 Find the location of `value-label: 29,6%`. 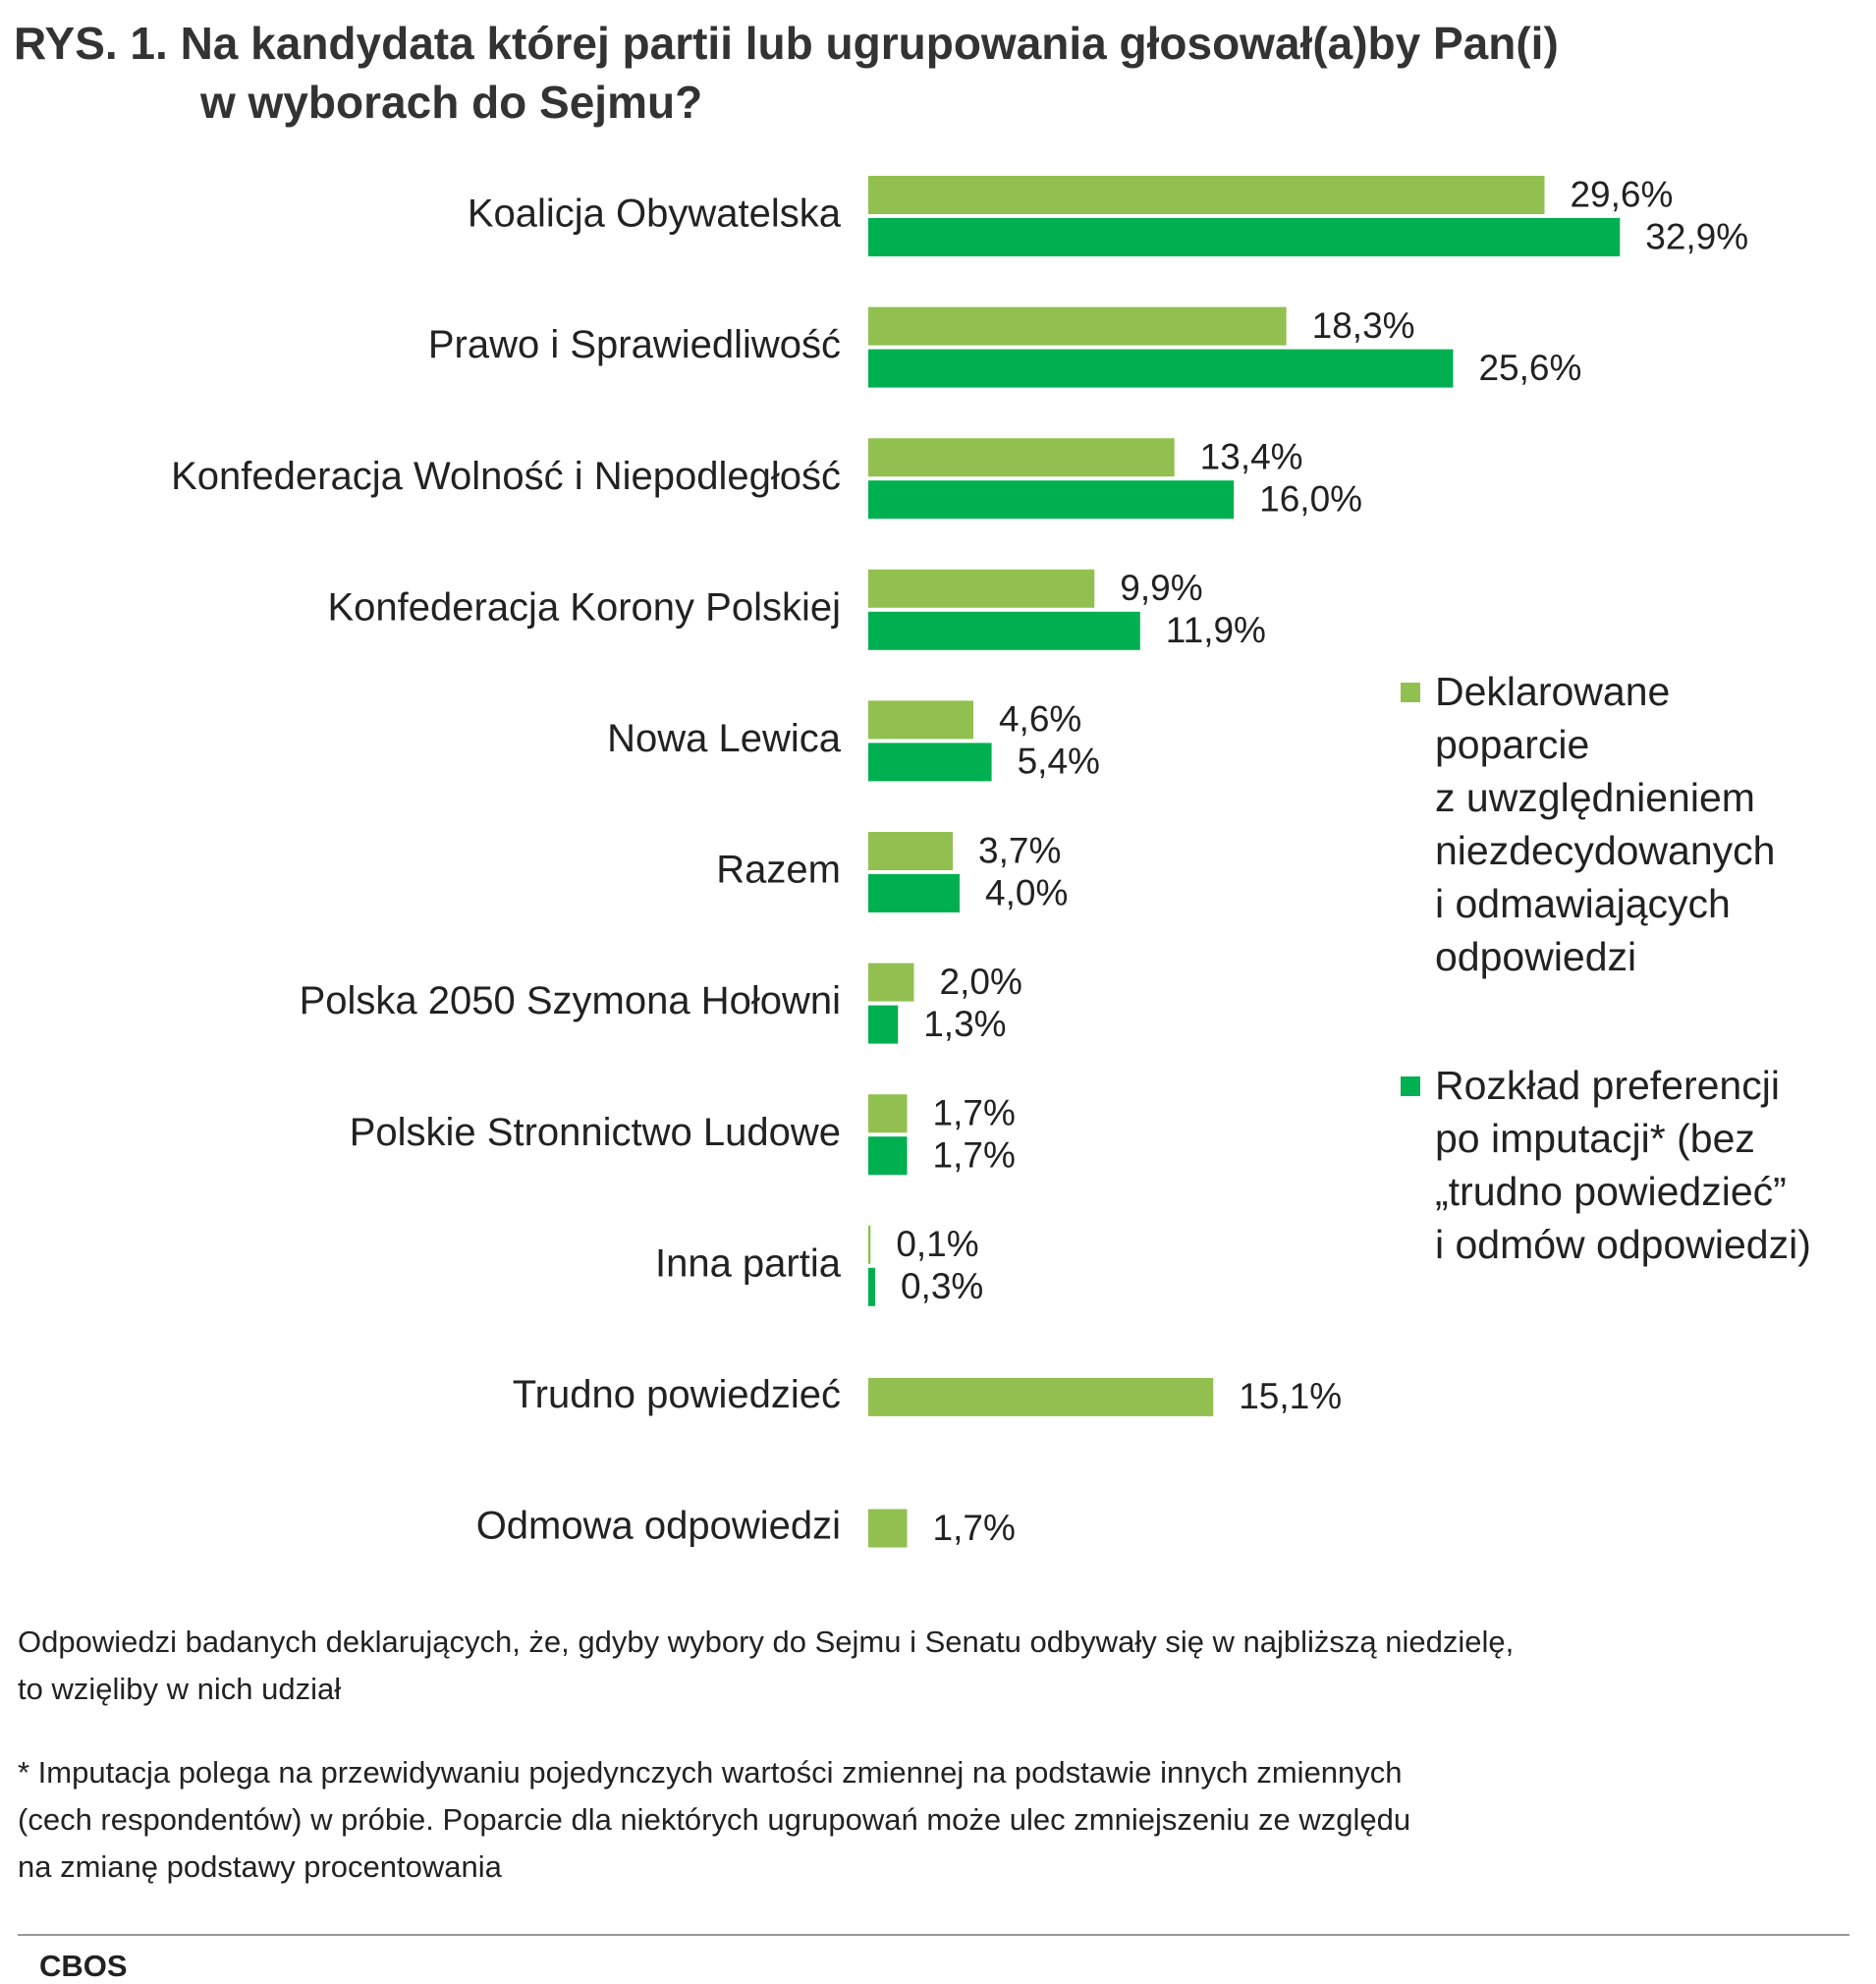

value-label: 29,6% is located at coordinates (1621, 194).